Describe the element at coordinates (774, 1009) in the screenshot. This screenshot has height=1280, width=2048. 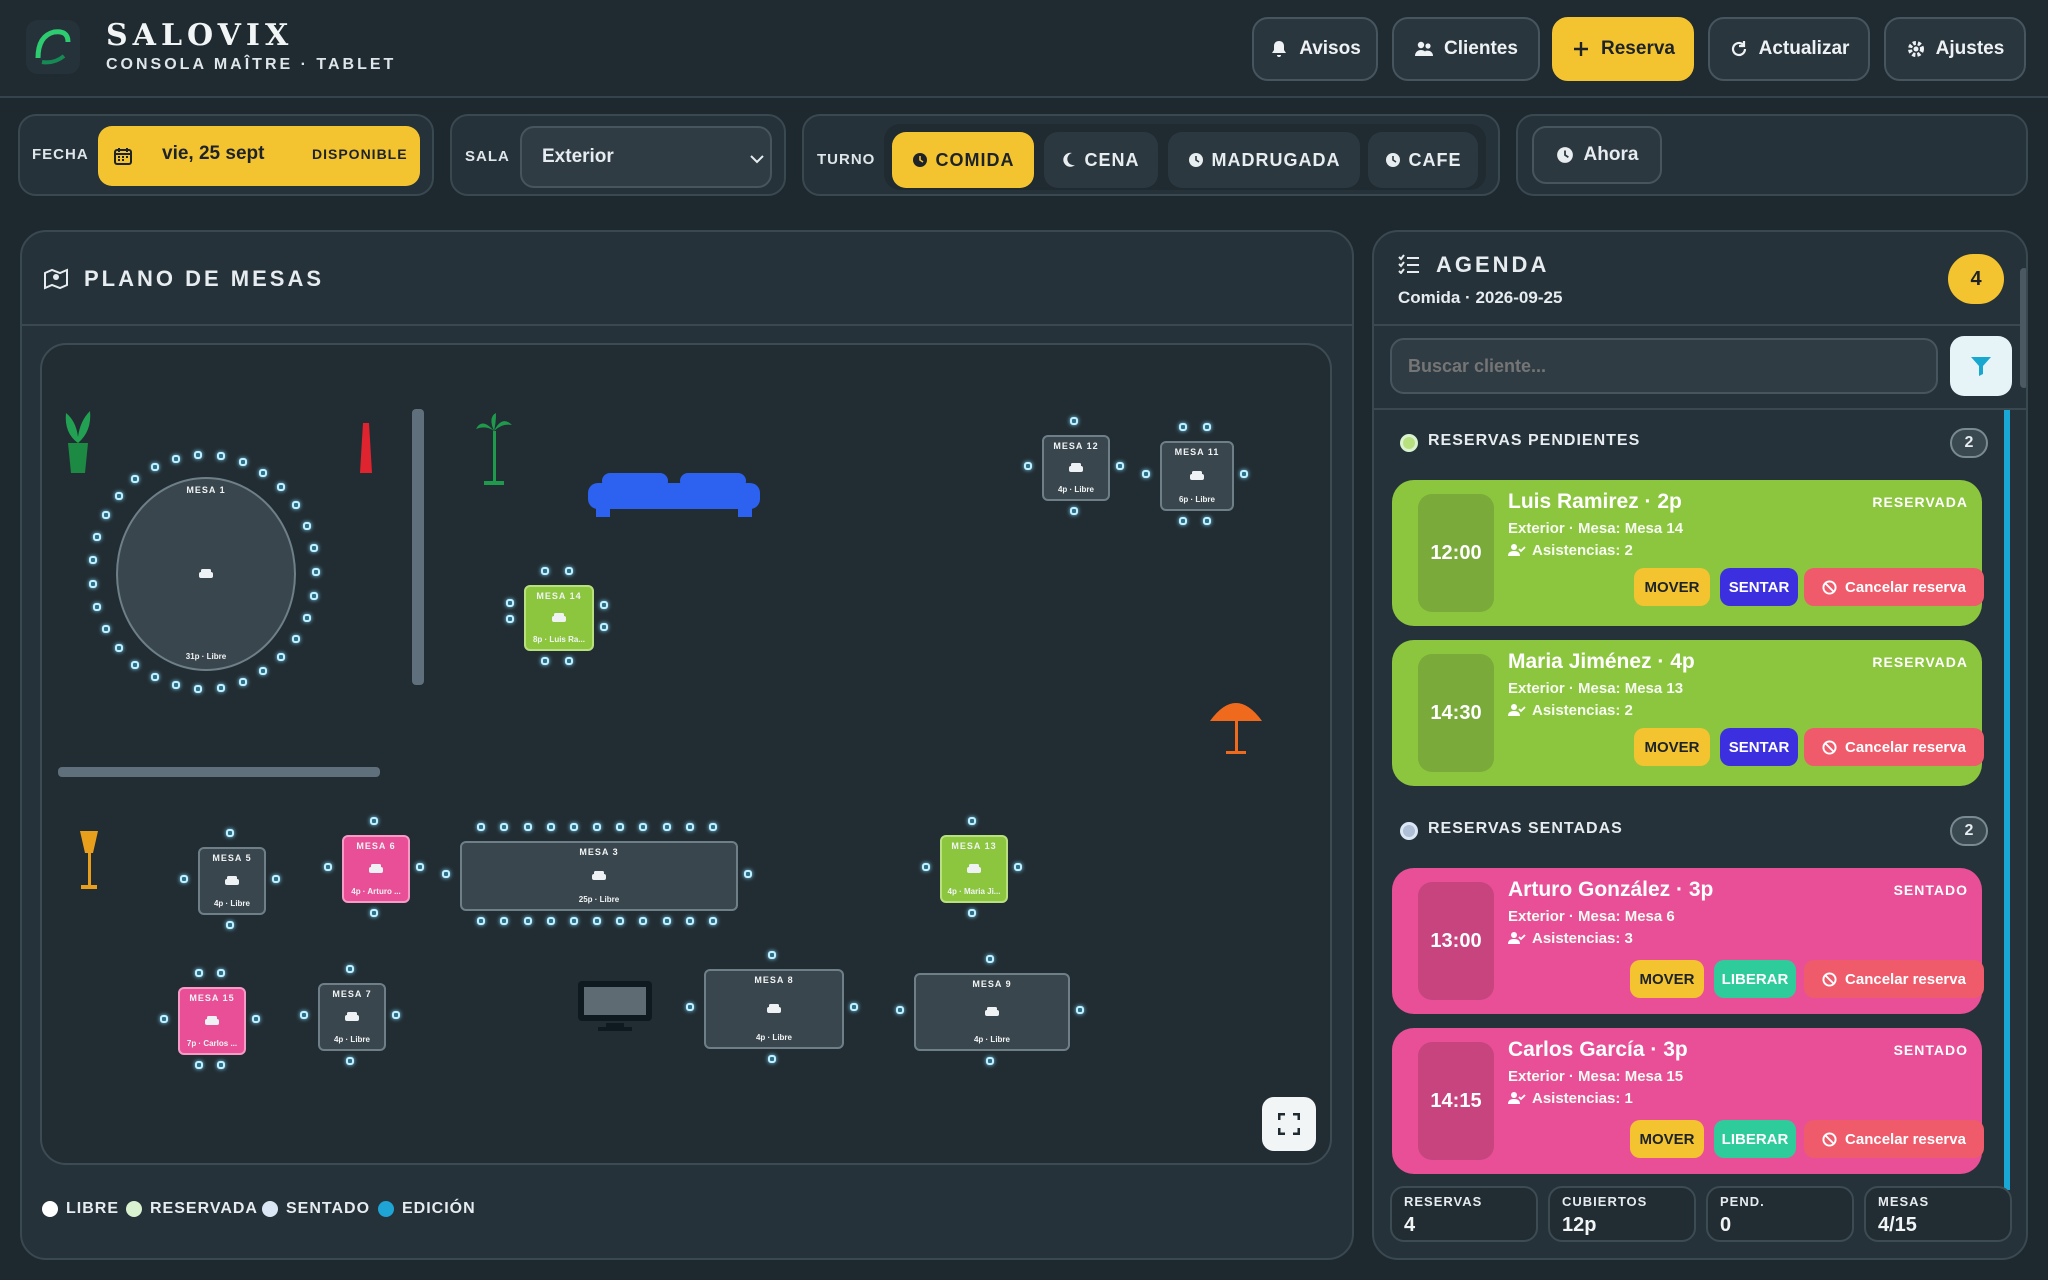
I see `table-mesa-8: MESA 8 4p · Libre` at that location.